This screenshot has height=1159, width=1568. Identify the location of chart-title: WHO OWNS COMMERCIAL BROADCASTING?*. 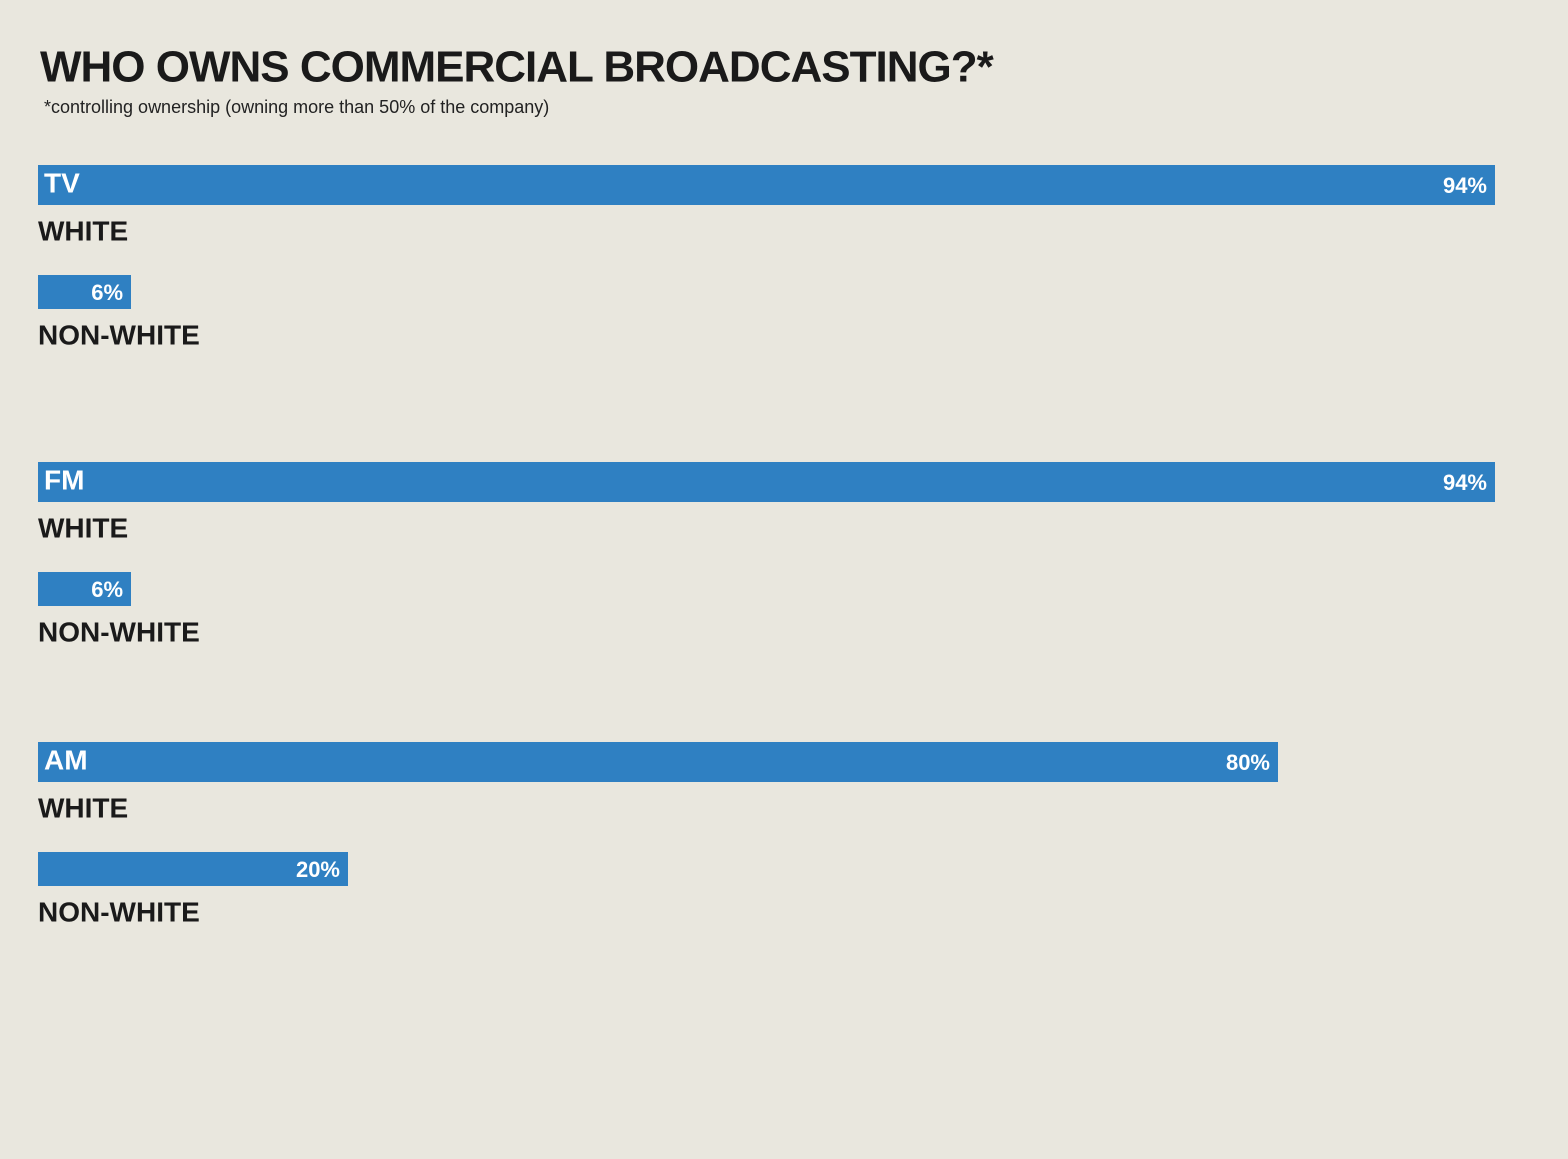
(517, 67).